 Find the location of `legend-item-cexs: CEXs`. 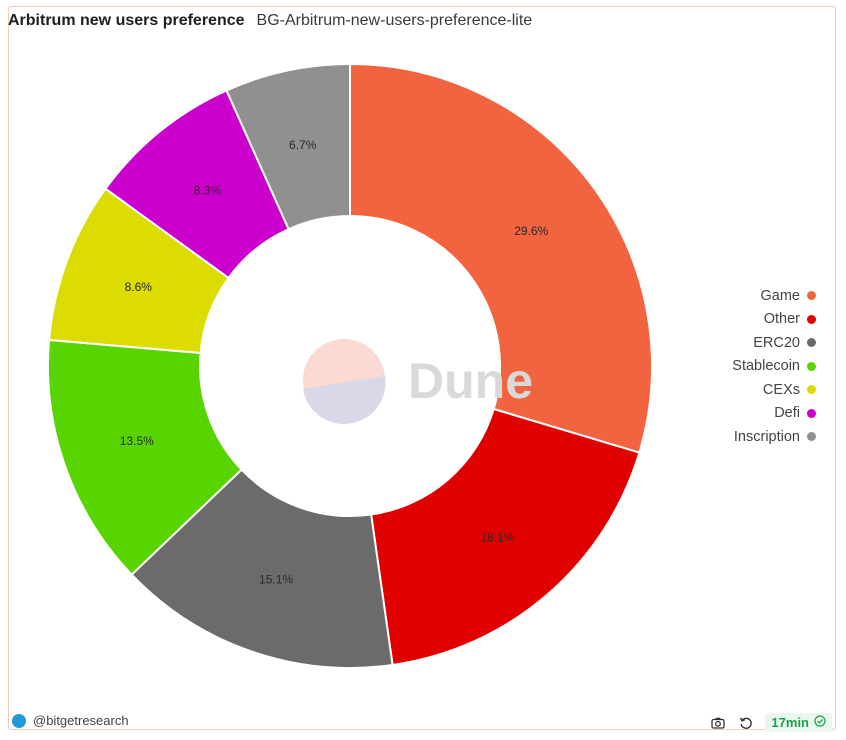

legend-item-cexs: CEXs is located at coordinates (789, 390).